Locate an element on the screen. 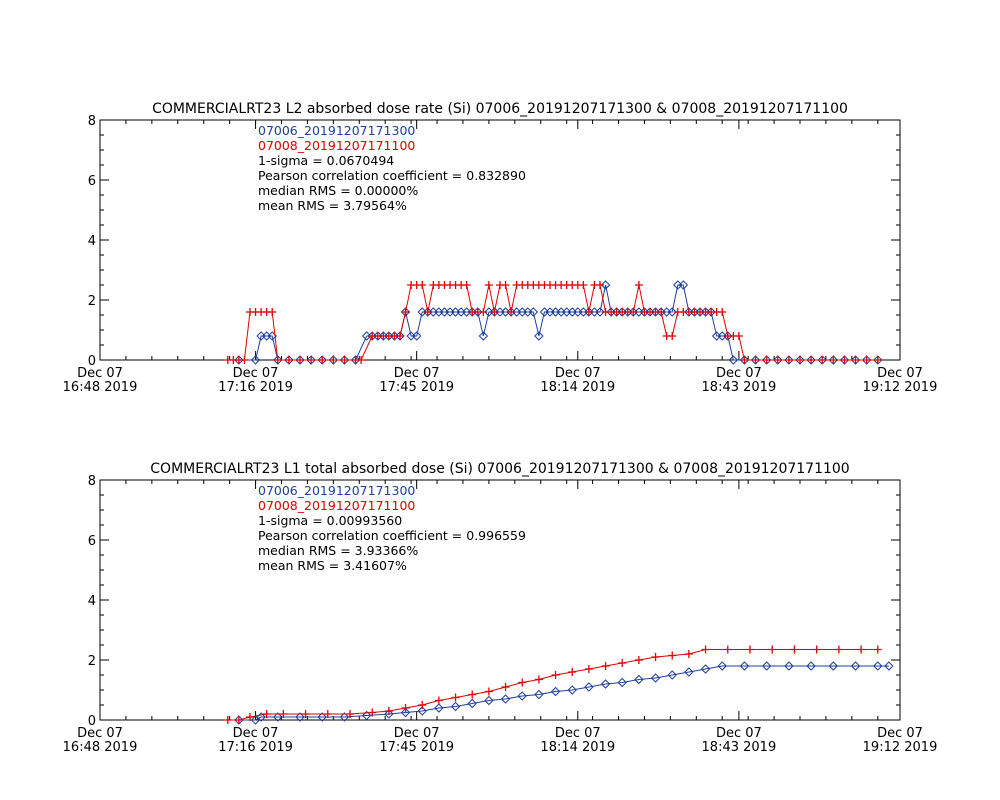 The image size is (1000, 800). stat-annotation: 1-sigma = 0.00993560 is located at coordinates (330, 520).